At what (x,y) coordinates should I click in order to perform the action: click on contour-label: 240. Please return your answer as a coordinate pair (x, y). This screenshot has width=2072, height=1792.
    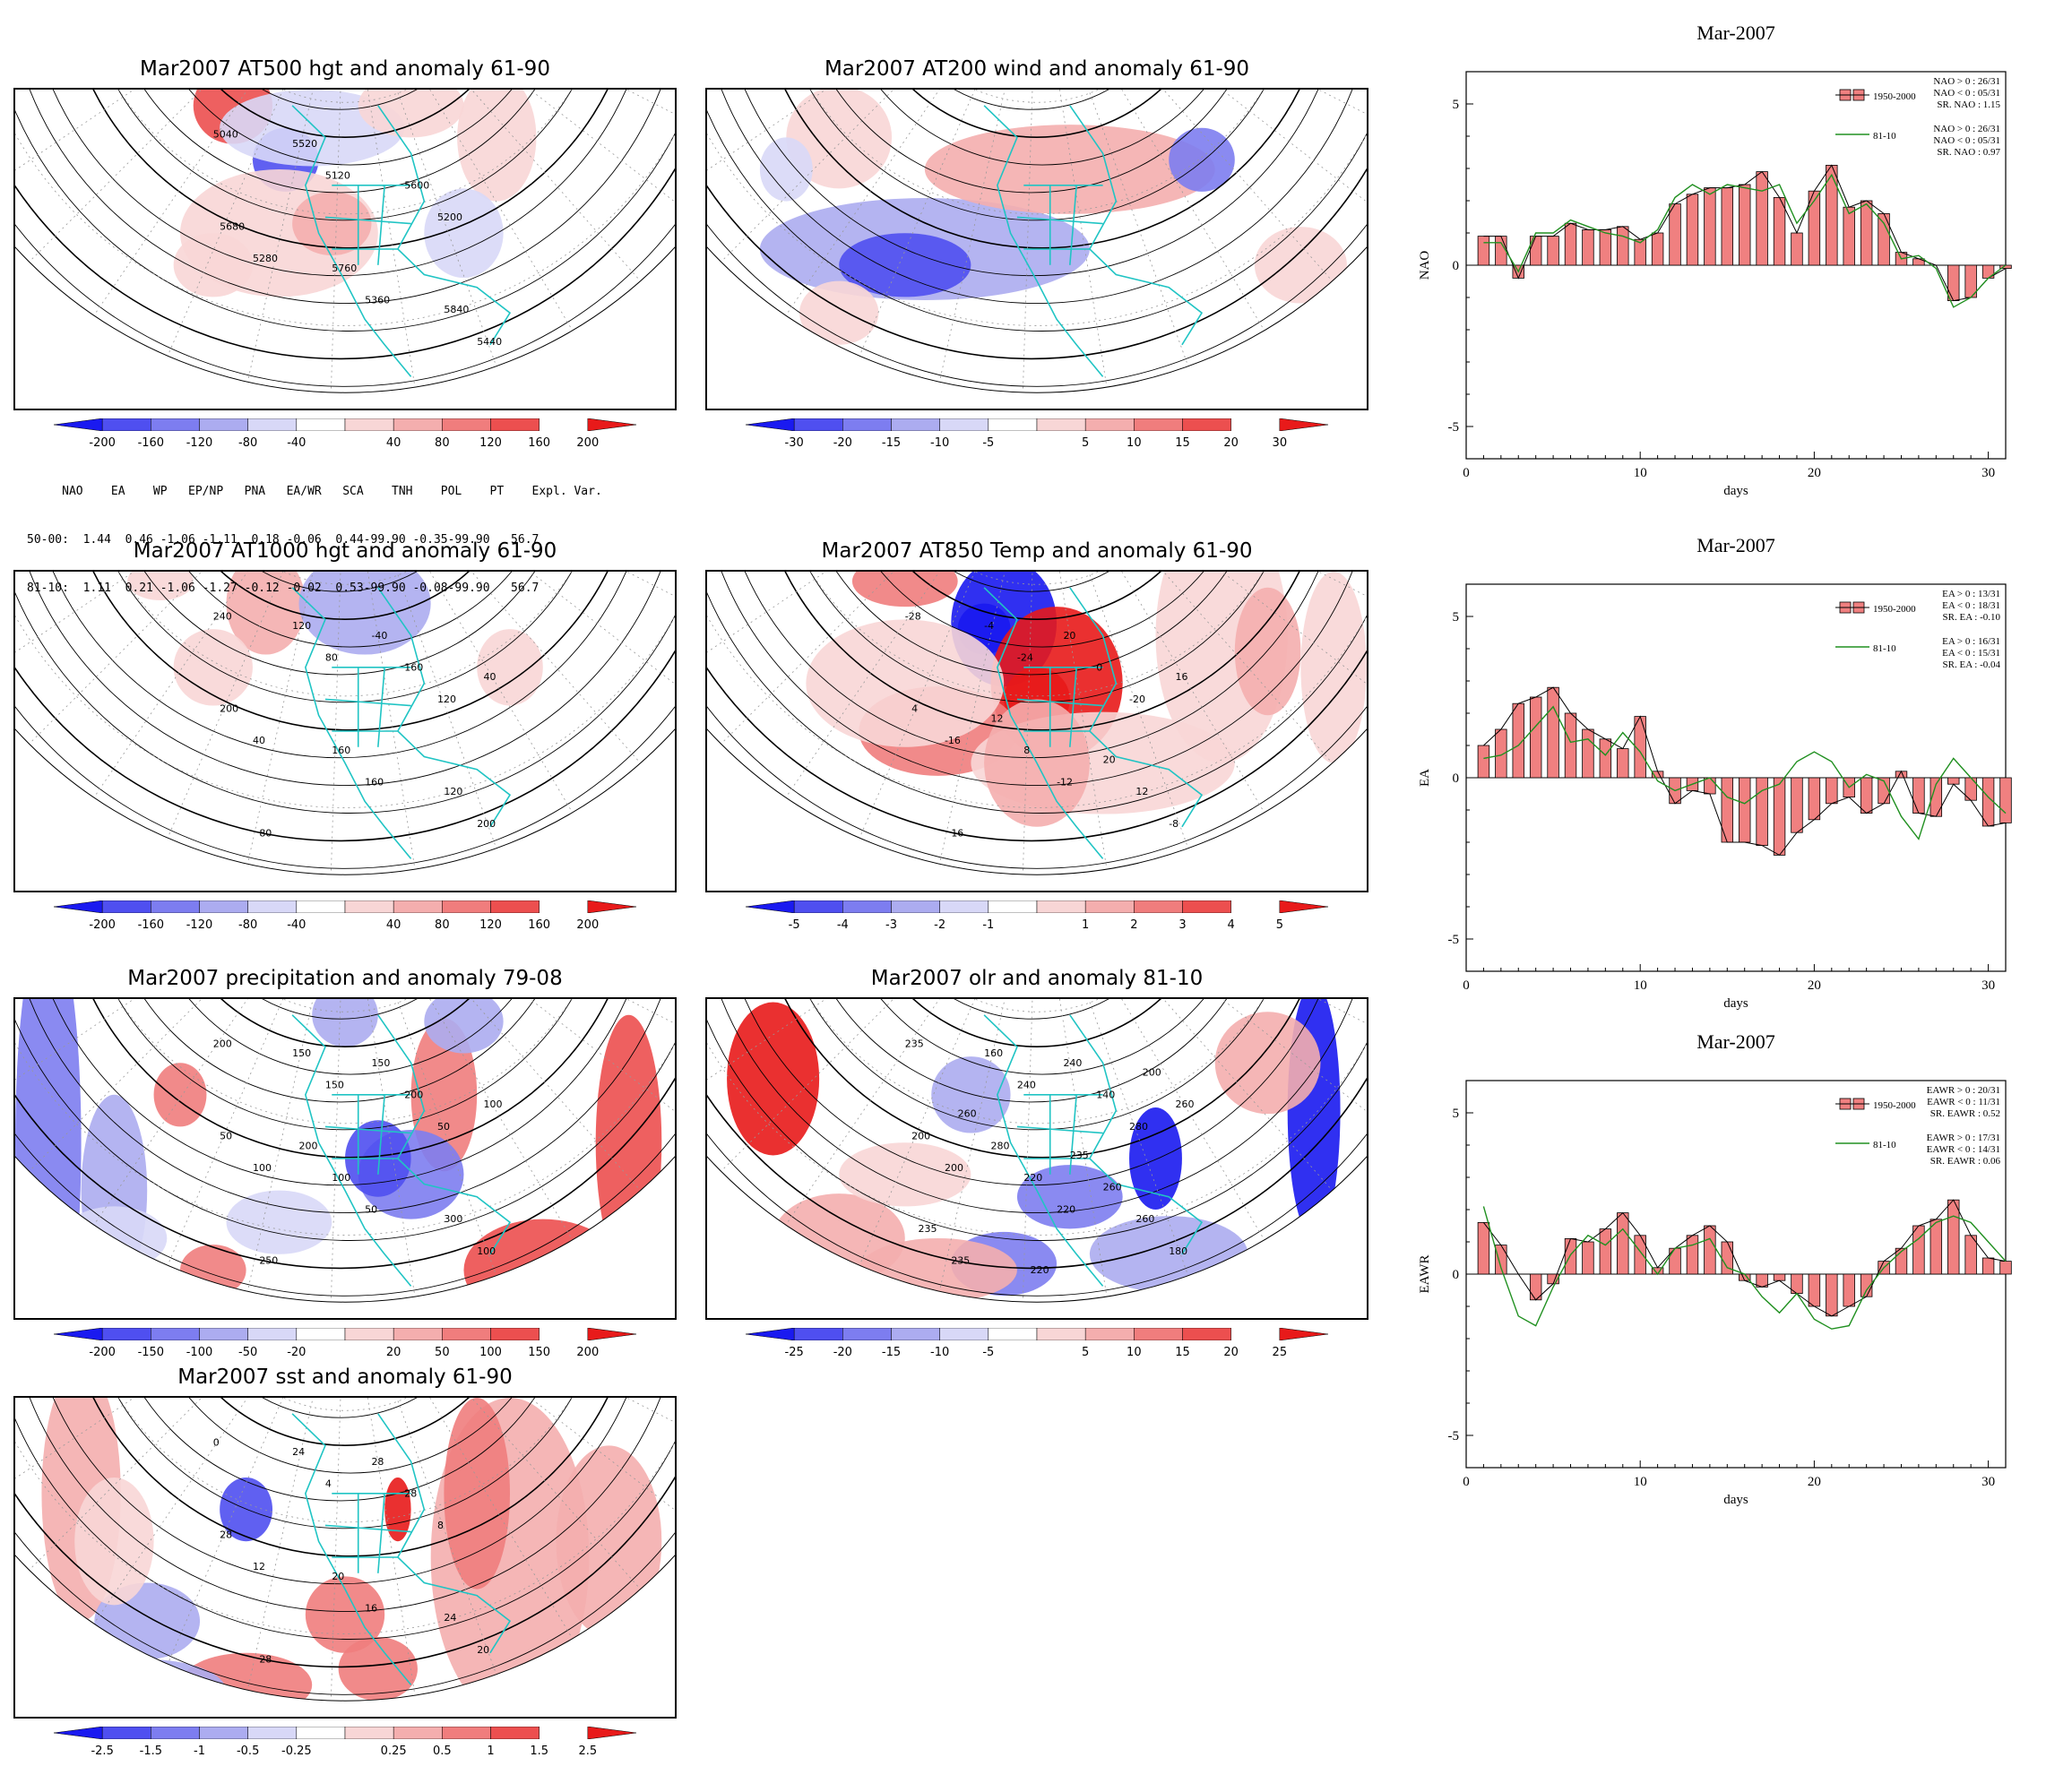
    Looking at the image, I should click on (1026, 1085).